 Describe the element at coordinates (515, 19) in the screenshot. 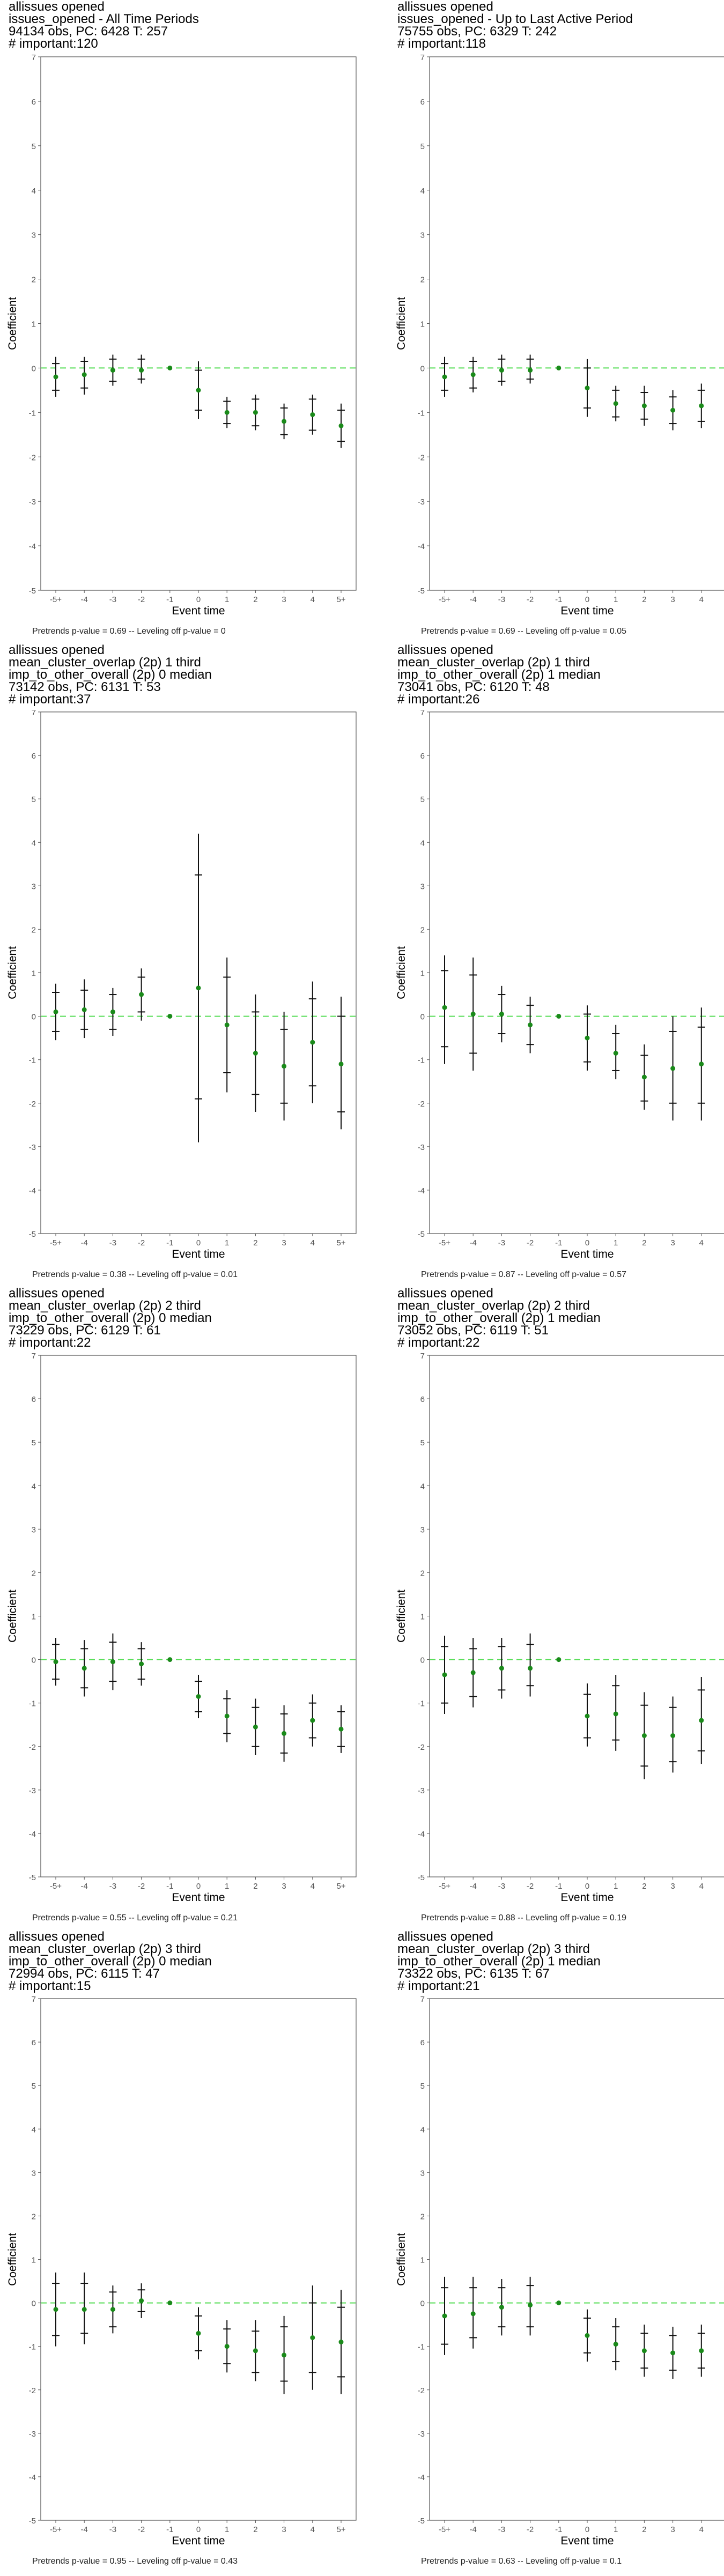

I see `chart-title-line: issues_opened - Up to Last Active Period` at that location.